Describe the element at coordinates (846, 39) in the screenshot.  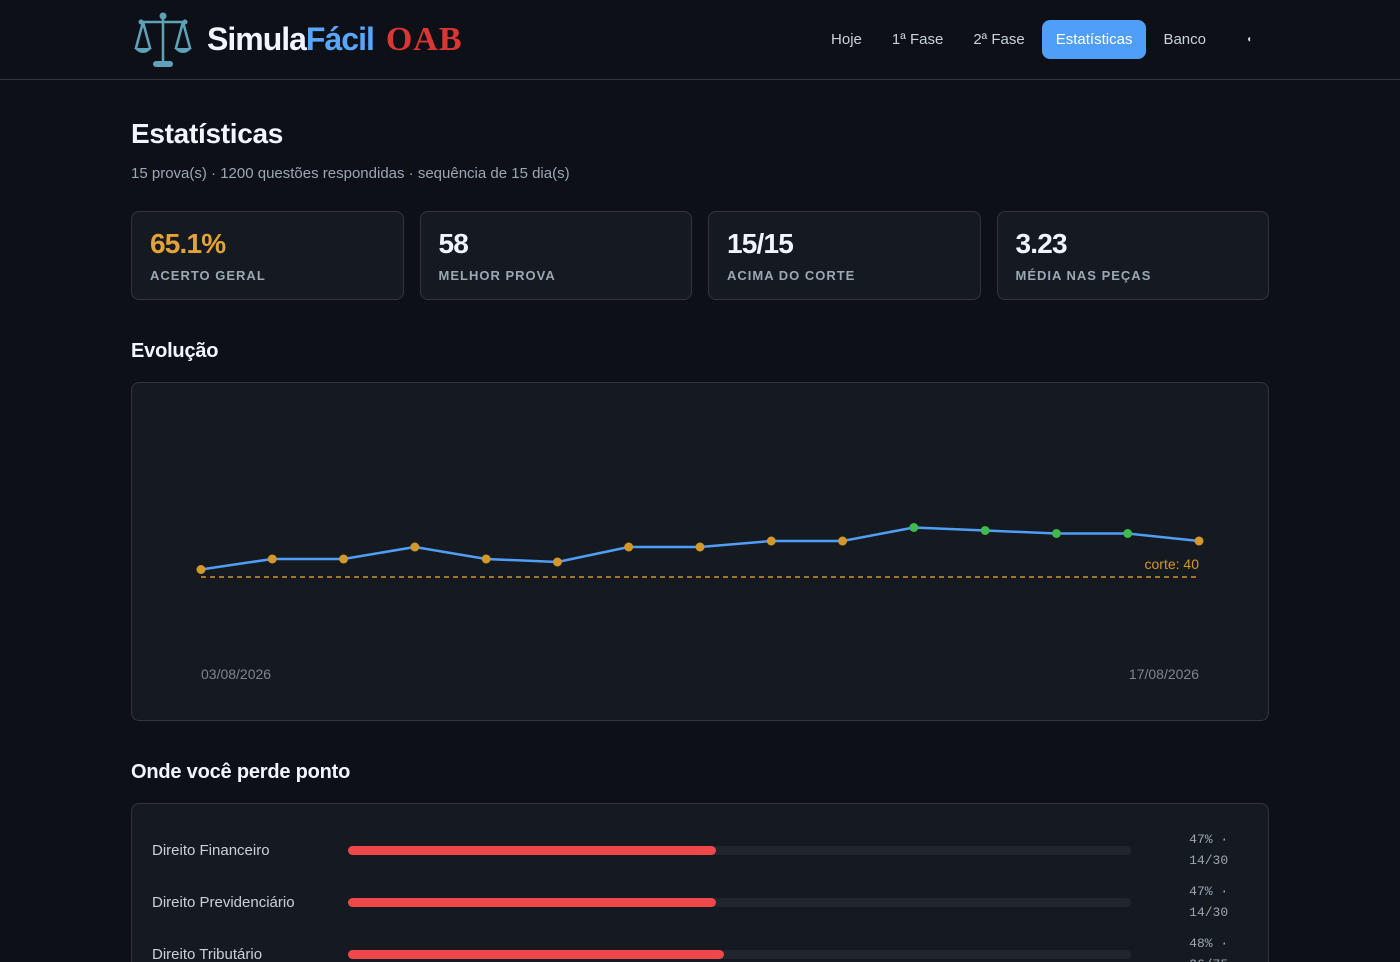
I see `nav-item-hoje: Hoje` at that location.